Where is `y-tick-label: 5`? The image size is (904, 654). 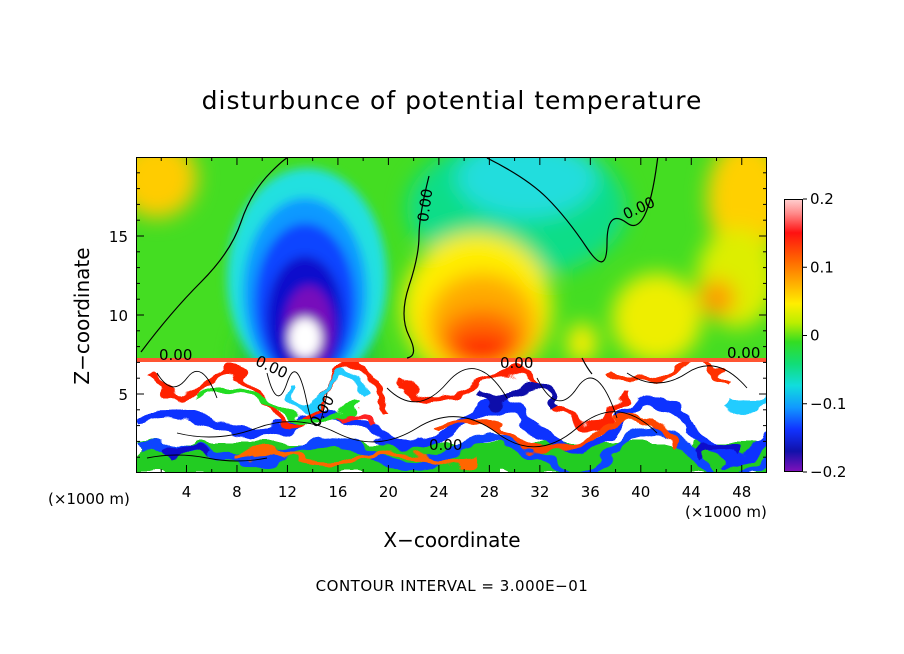 y-tick-label: 5 is located at coordinates (123, 395).